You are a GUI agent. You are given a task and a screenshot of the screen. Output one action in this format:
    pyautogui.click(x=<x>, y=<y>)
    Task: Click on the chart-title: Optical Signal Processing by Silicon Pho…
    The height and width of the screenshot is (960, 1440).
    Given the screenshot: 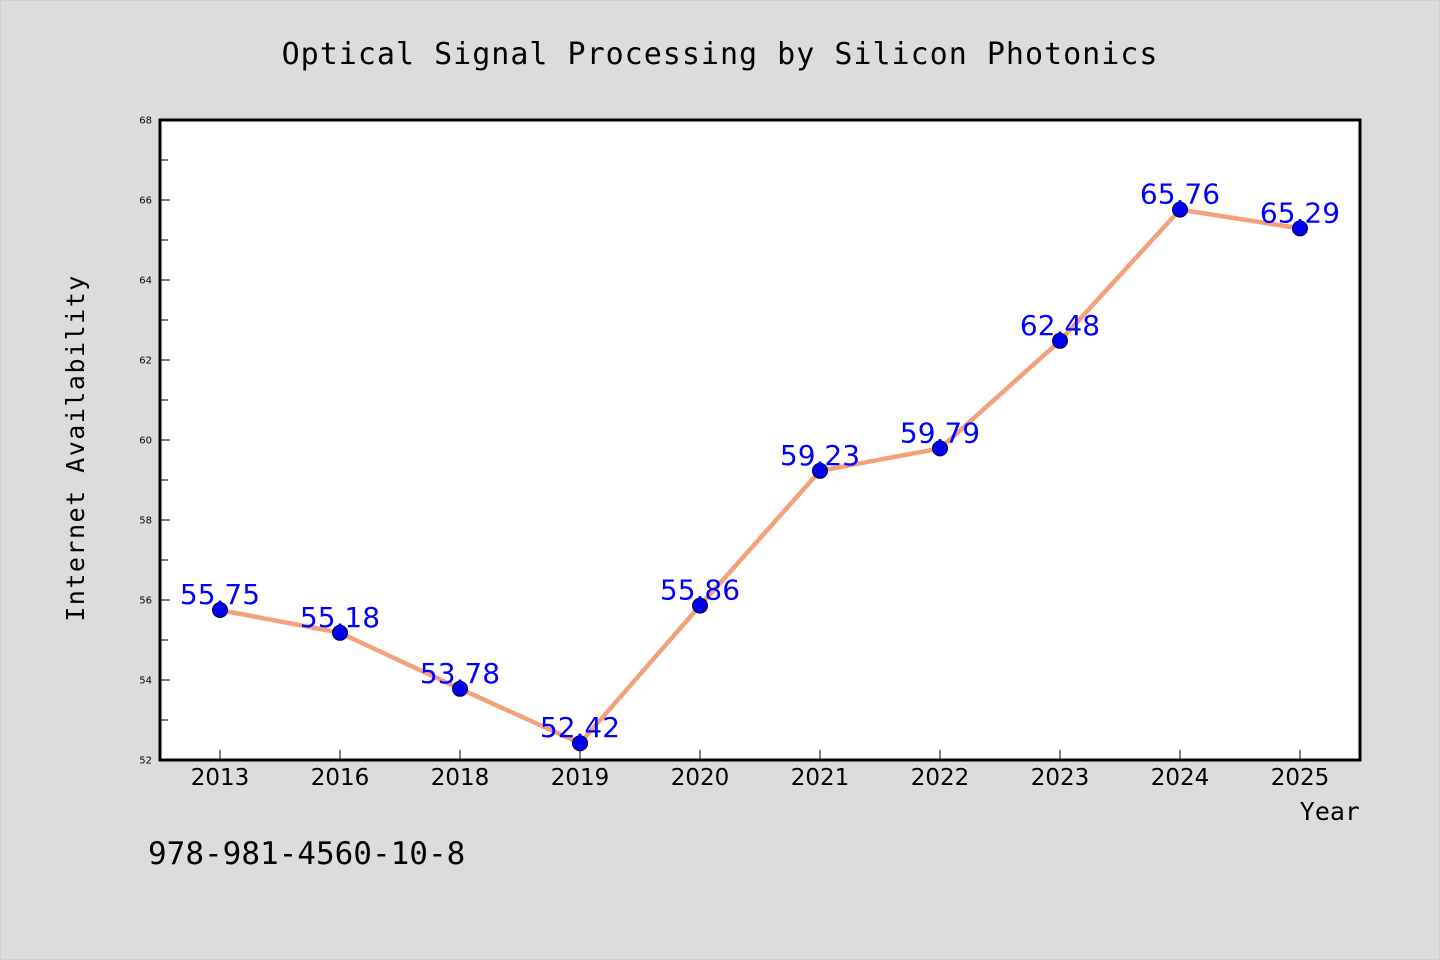 What is the action you would take?
    pyautogui.click(x=720, y=54)
    